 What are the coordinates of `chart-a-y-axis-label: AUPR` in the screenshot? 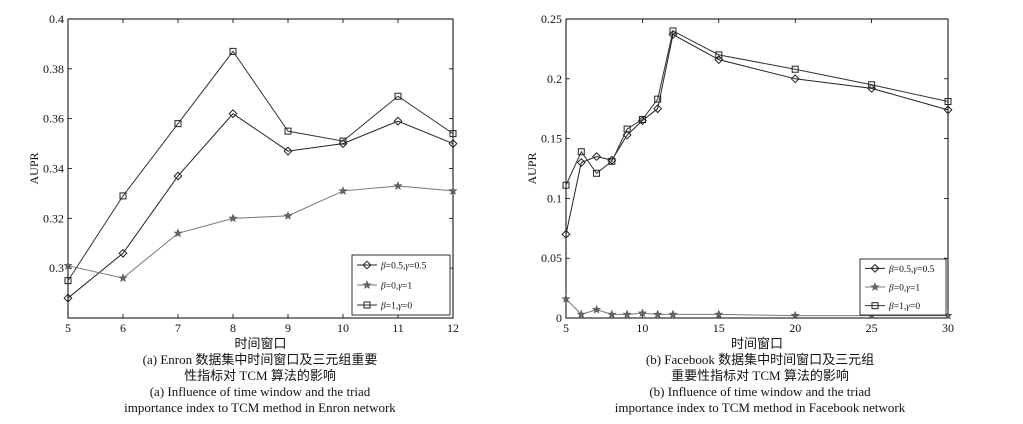 It's located at (34, 168).